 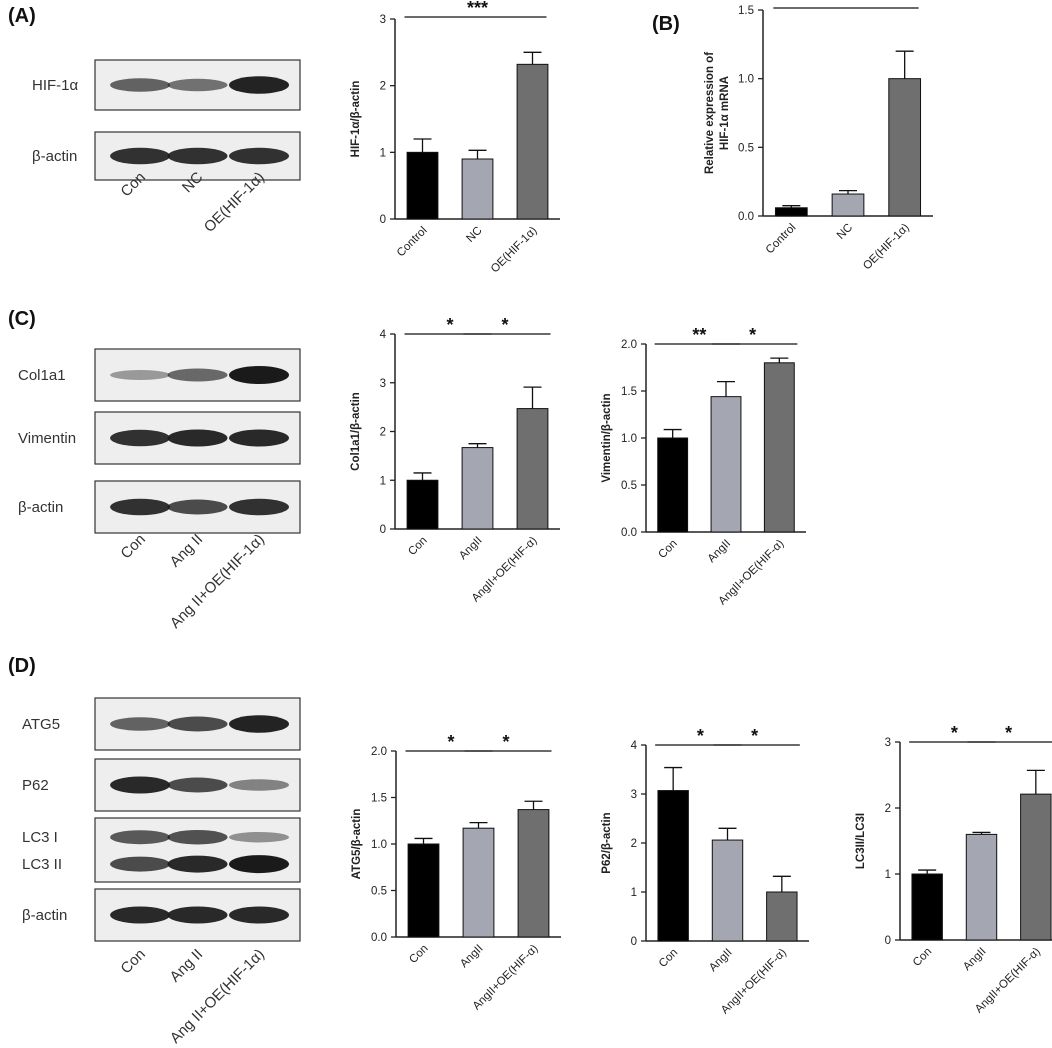 What do you see at coordinates (356, 431) in the screenshot?
I see `y-axis-label: Col1a1/β-actin` at bounding box center [356, 431].